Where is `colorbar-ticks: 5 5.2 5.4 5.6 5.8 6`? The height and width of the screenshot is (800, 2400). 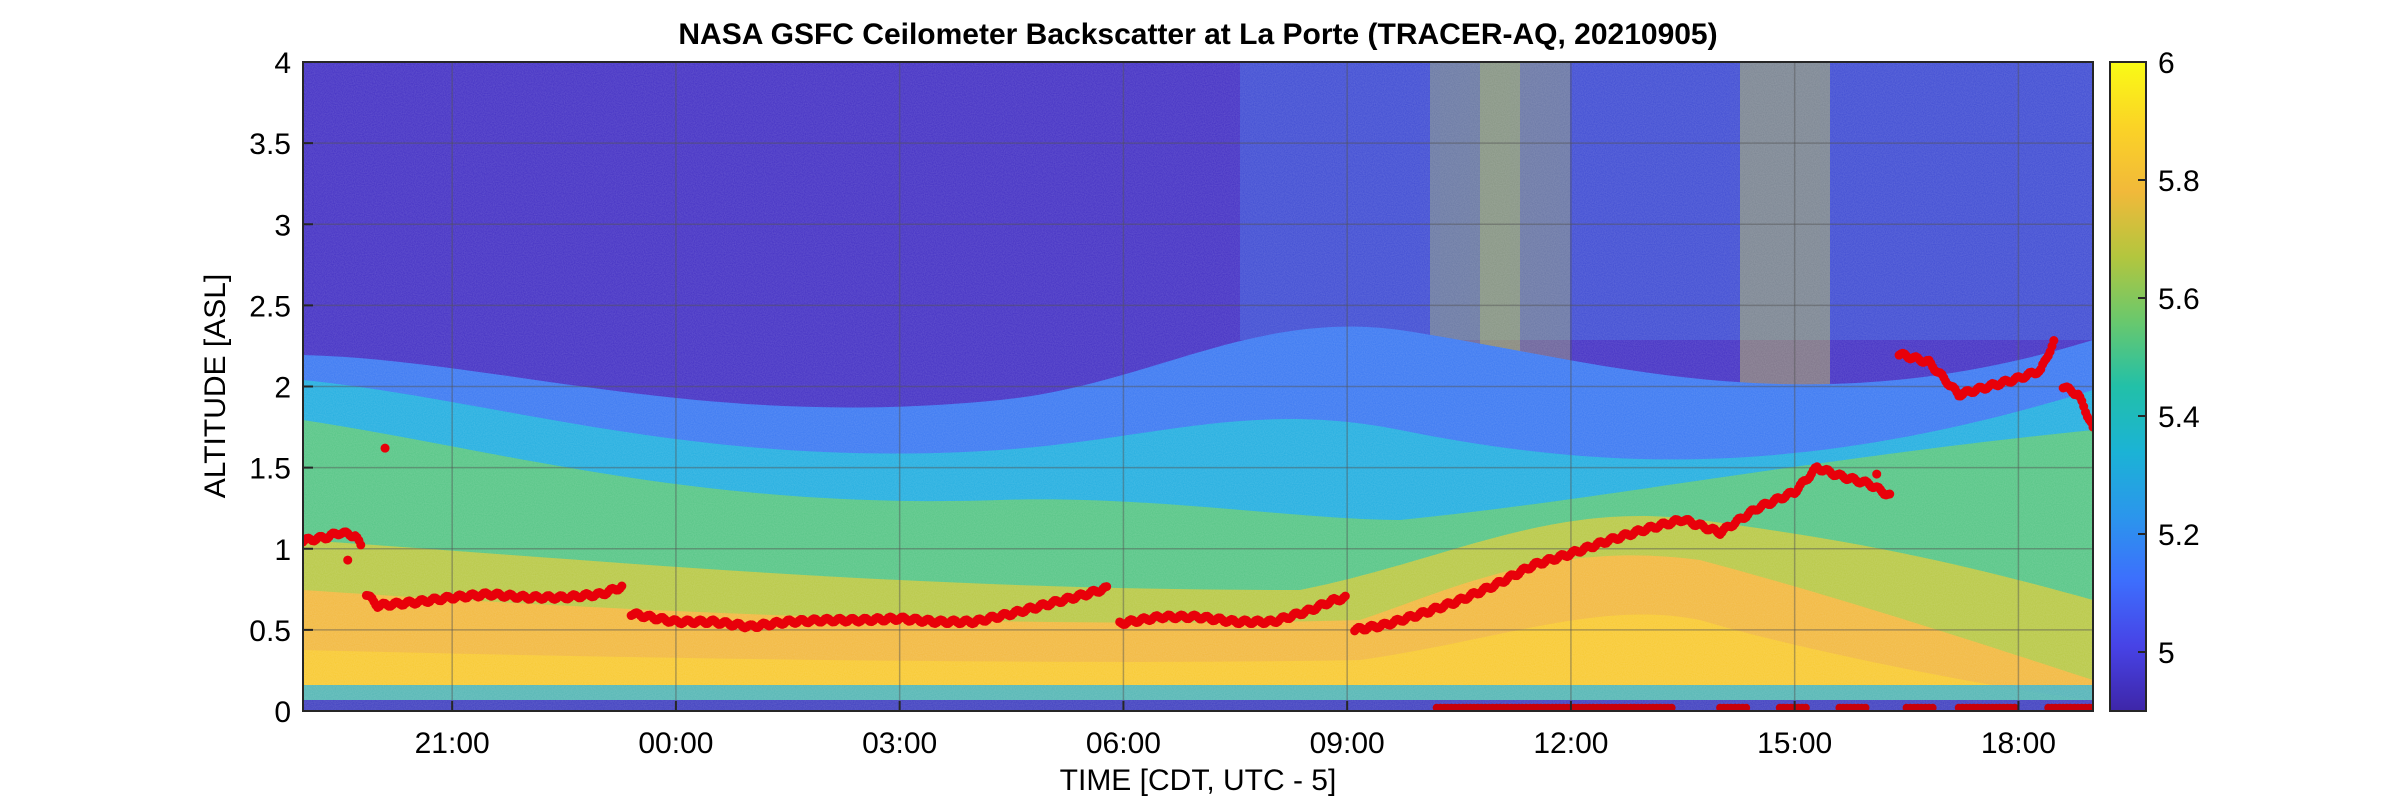 colorbar-ticks: 5 5.2 5.4 5.6 5.8 6 is located at coordinates (2169, 358).